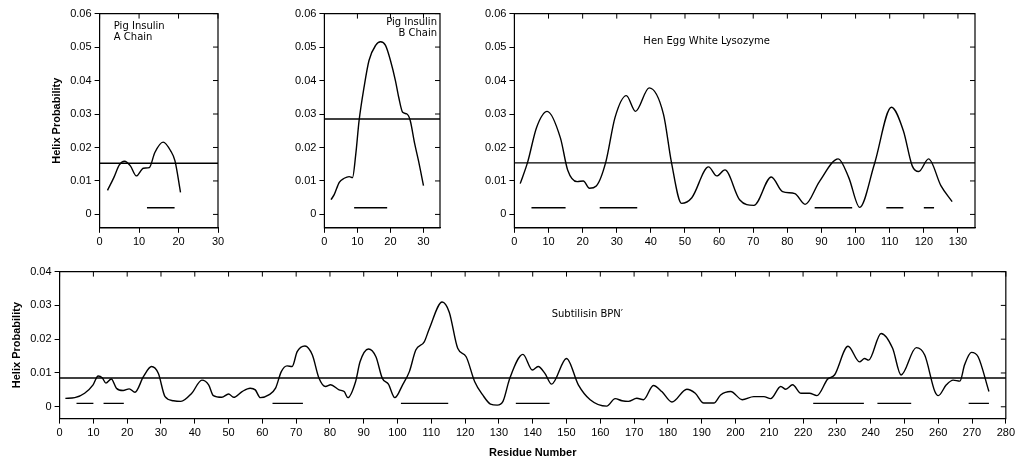 The width and height of the screenshot is (1022, 467). Describe the element at coordinates (938, 432) in the screenshot. I see `x-tick-label: 260` at that location.